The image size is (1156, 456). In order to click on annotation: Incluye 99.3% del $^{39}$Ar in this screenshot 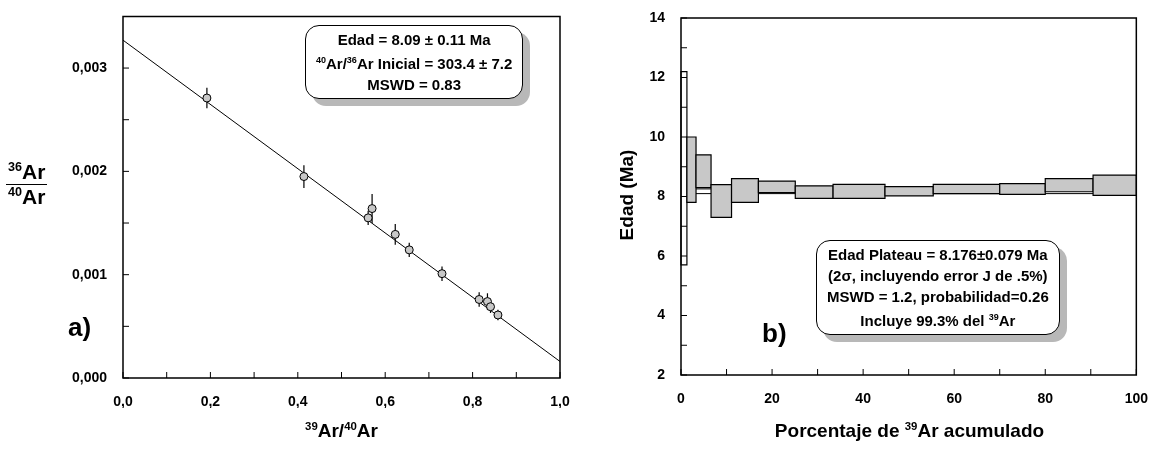, I will do `click(938, 321)`.